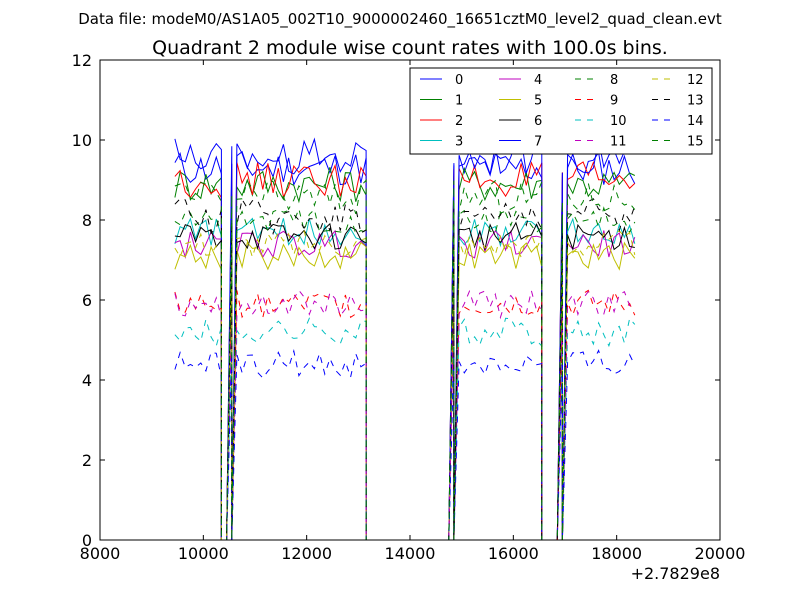 The width and height of the screenshot is (800, 600). I want to click on legend-label-8: 8, so click(614, 80).